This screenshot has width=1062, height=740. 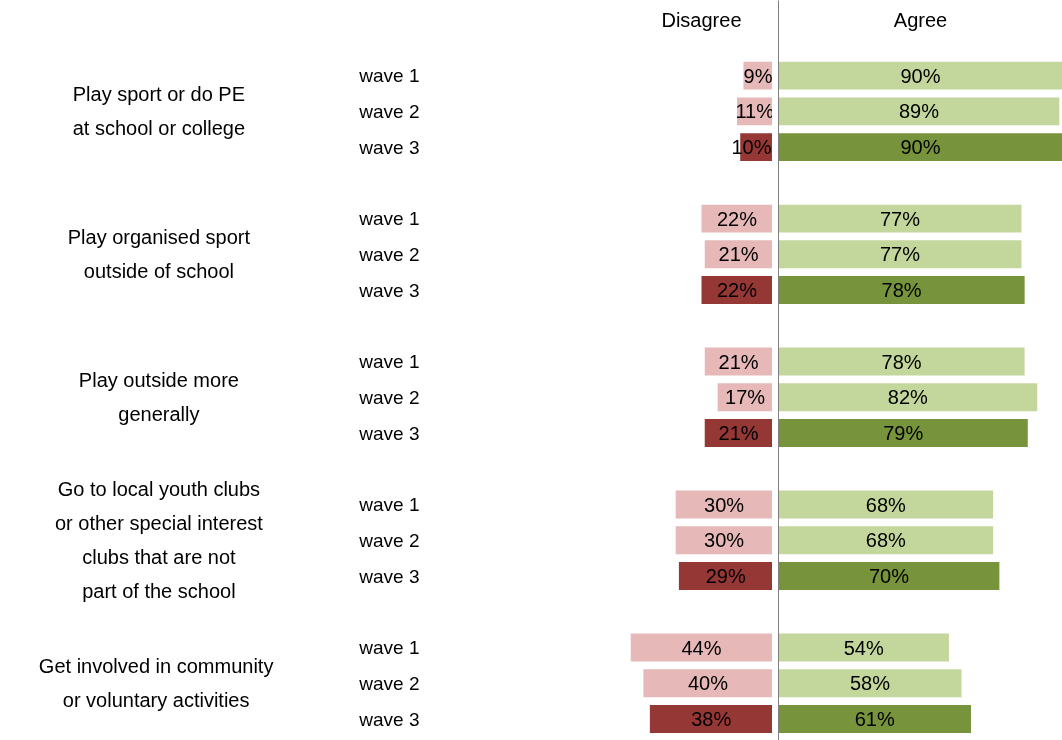 I want to click on series-label: Agree, so click(x=920, y=20).